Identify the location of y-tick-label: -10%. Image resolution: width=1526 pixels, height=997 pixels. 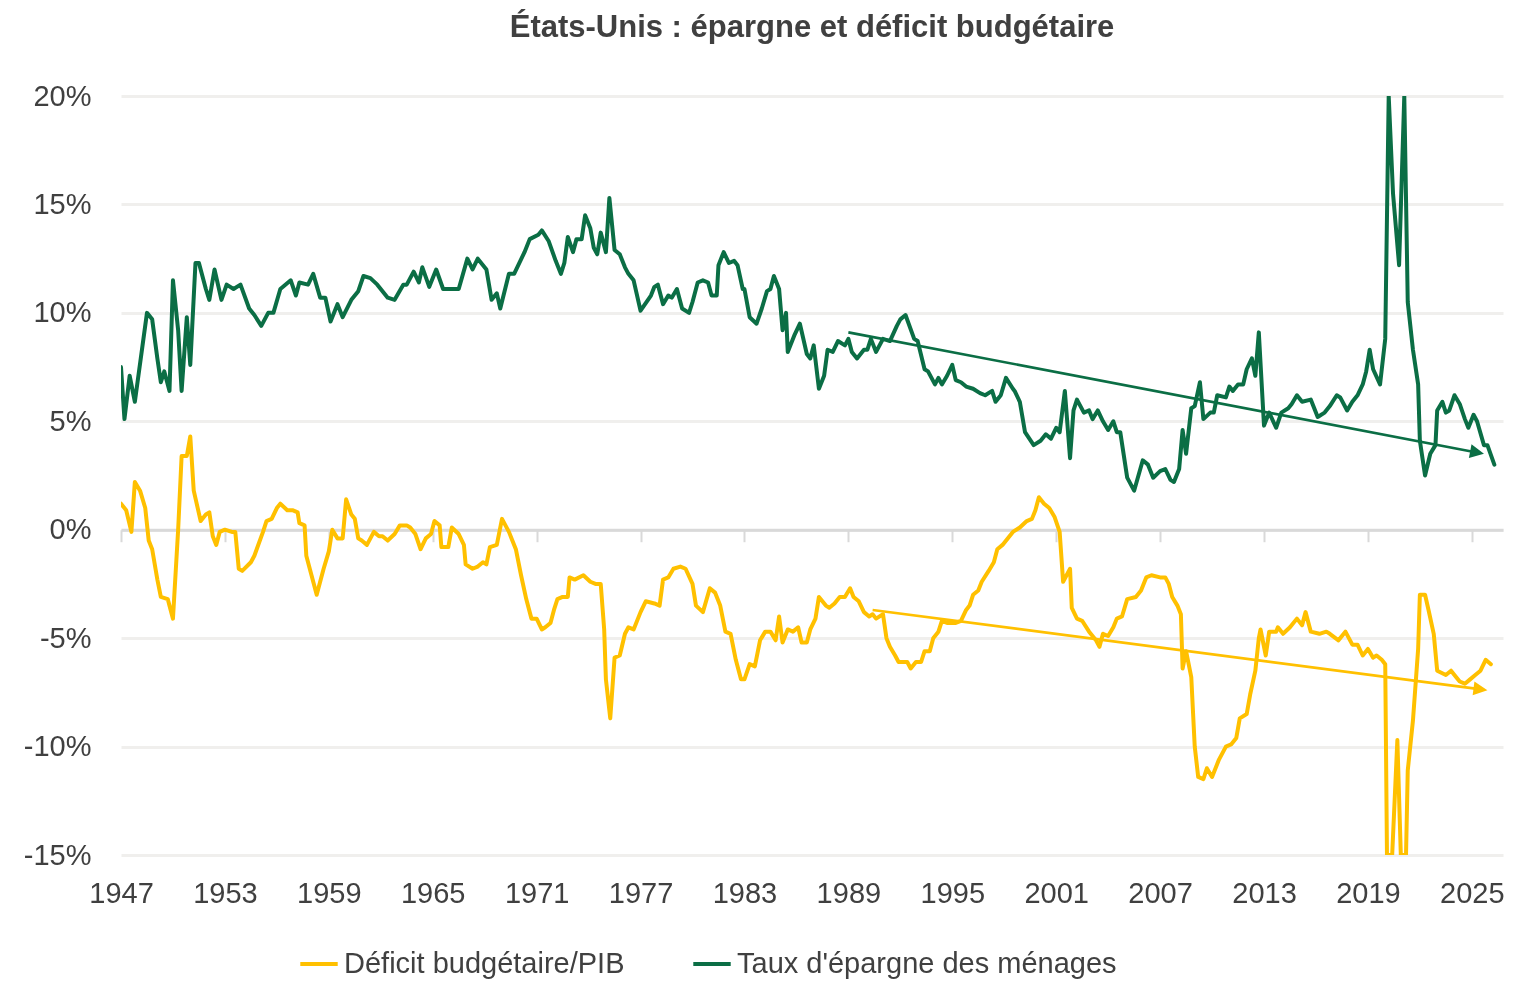
(57, 746).